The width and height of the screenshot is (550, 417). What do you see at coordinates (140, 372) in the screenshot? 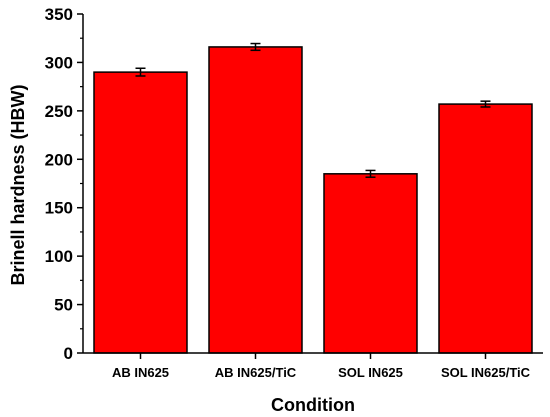
I see `x-tick-label: AB IN625` at bounding box center [140, 372].